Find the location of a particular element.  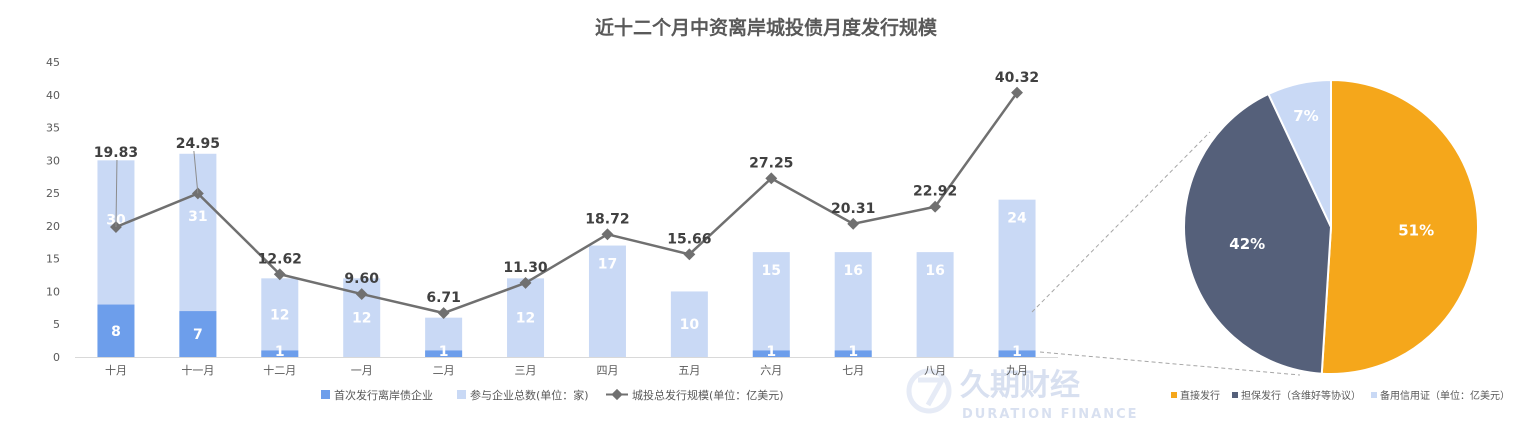

bar-first-issue-label: 7 is located at coordinates (198, 335).